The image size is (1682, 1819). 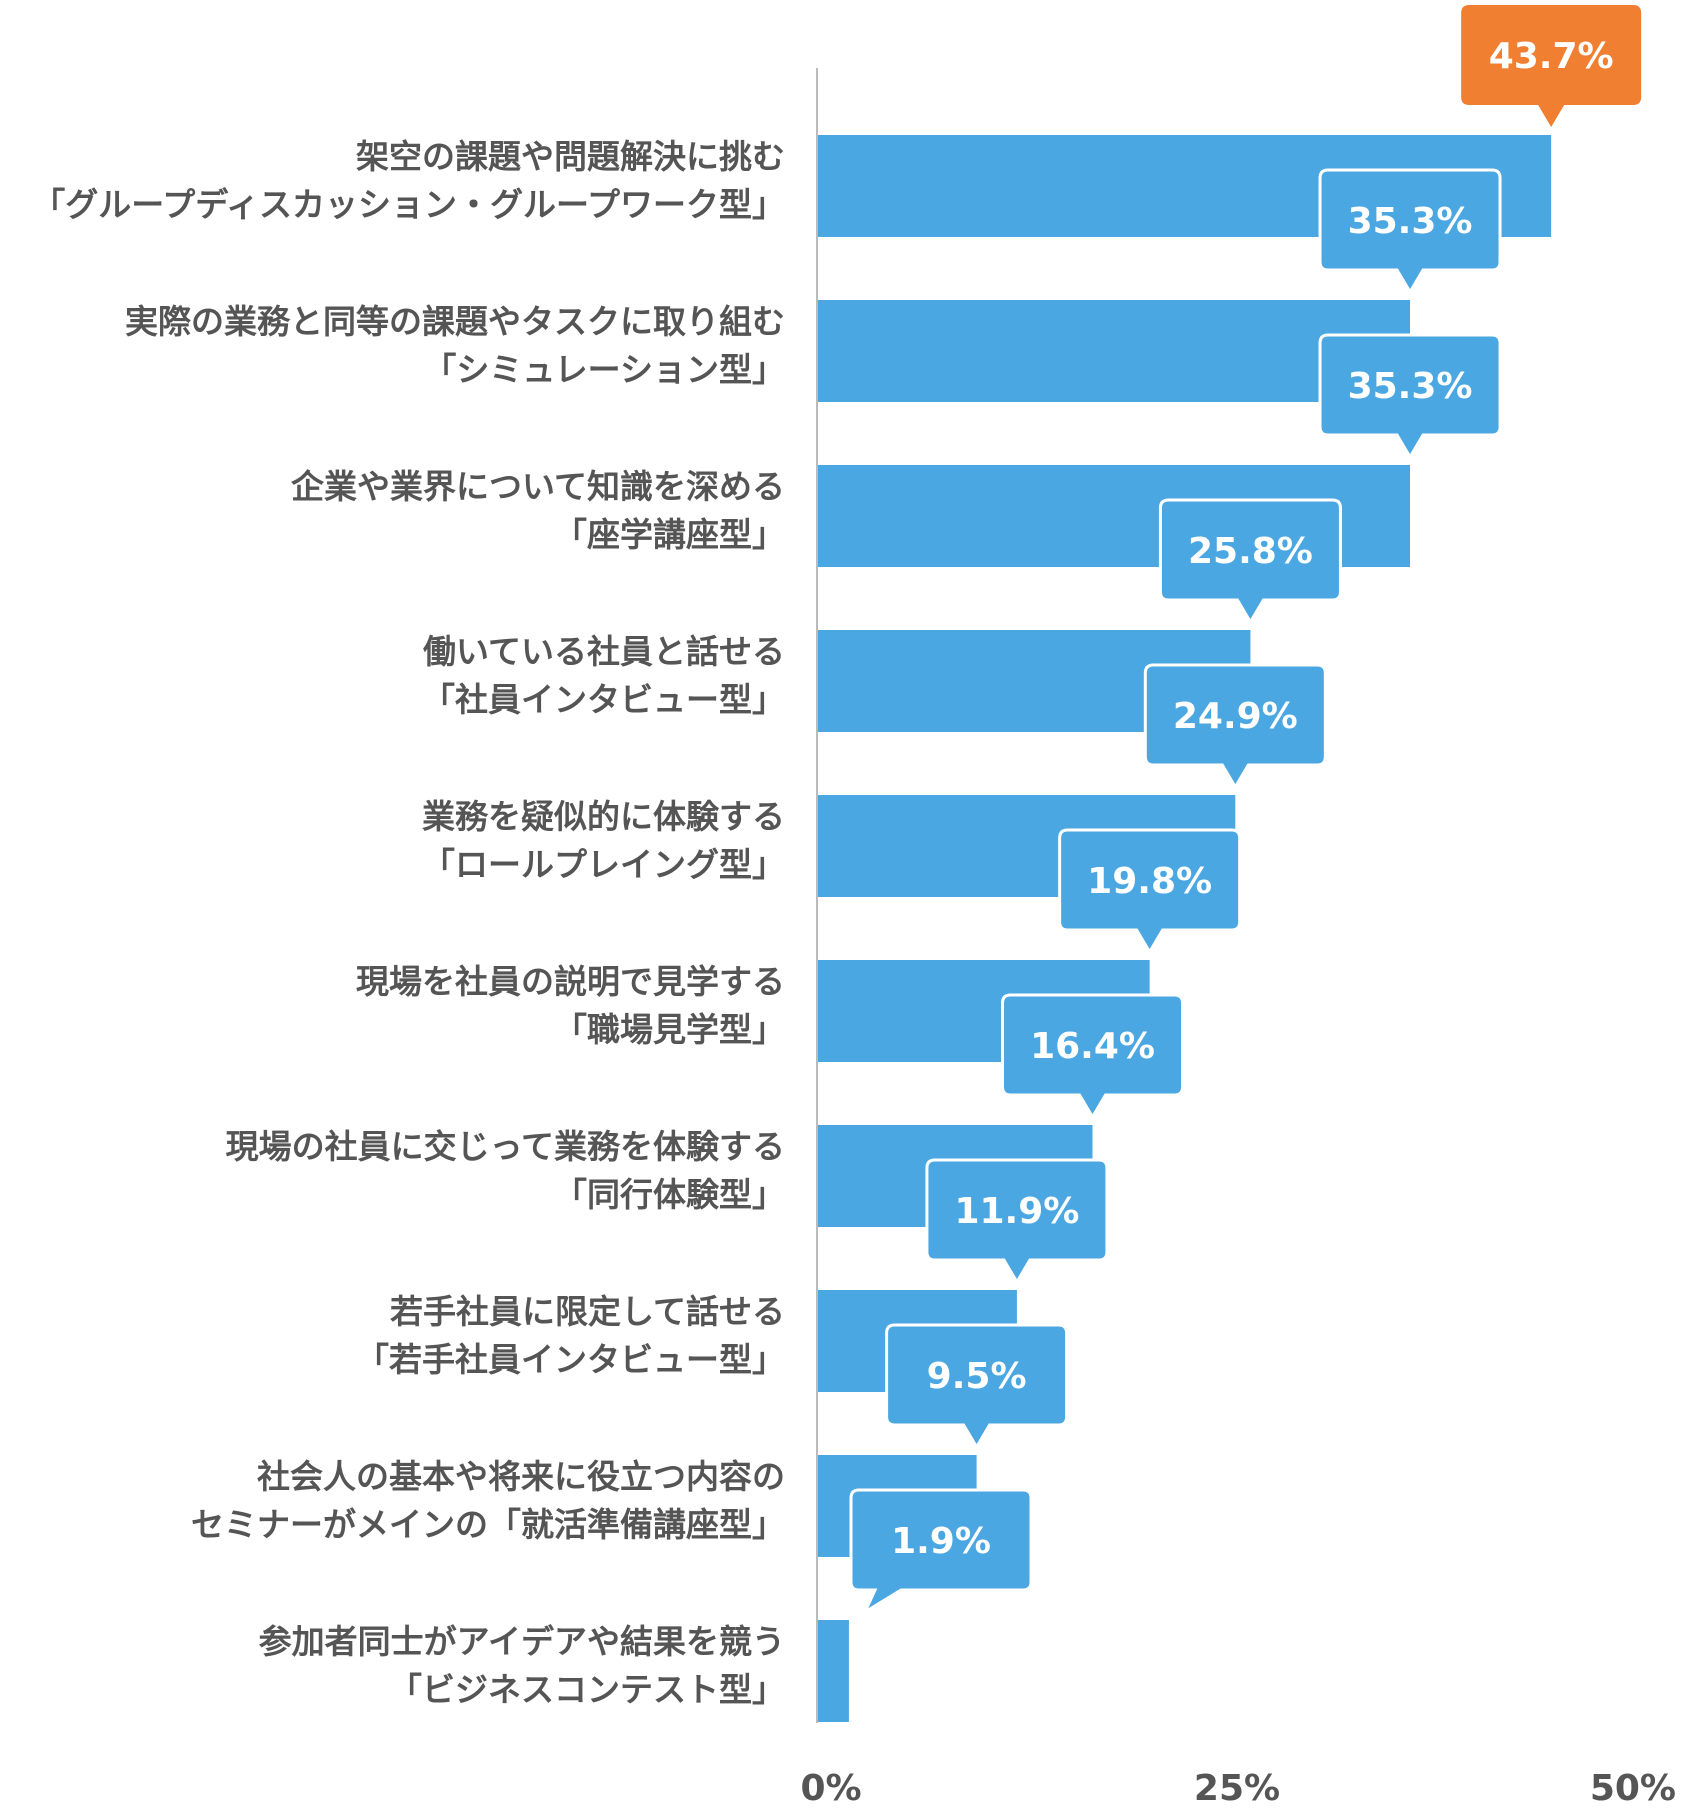 I want to click on value-callout-6: 16.4%, so click(x=1093, y=1056).